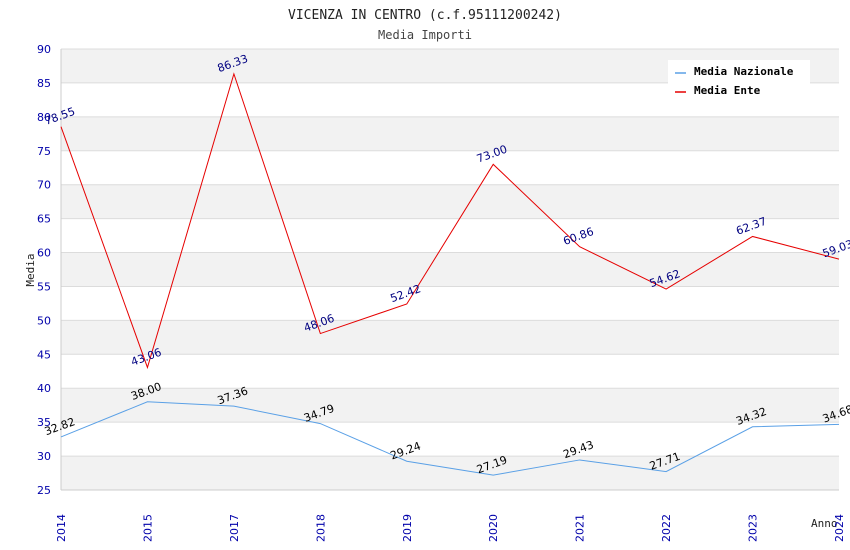  What do you see at coordinates (666, 528) in the screenshot?
I see `x-tick-label: 2022` at bounding box center [666, 528].